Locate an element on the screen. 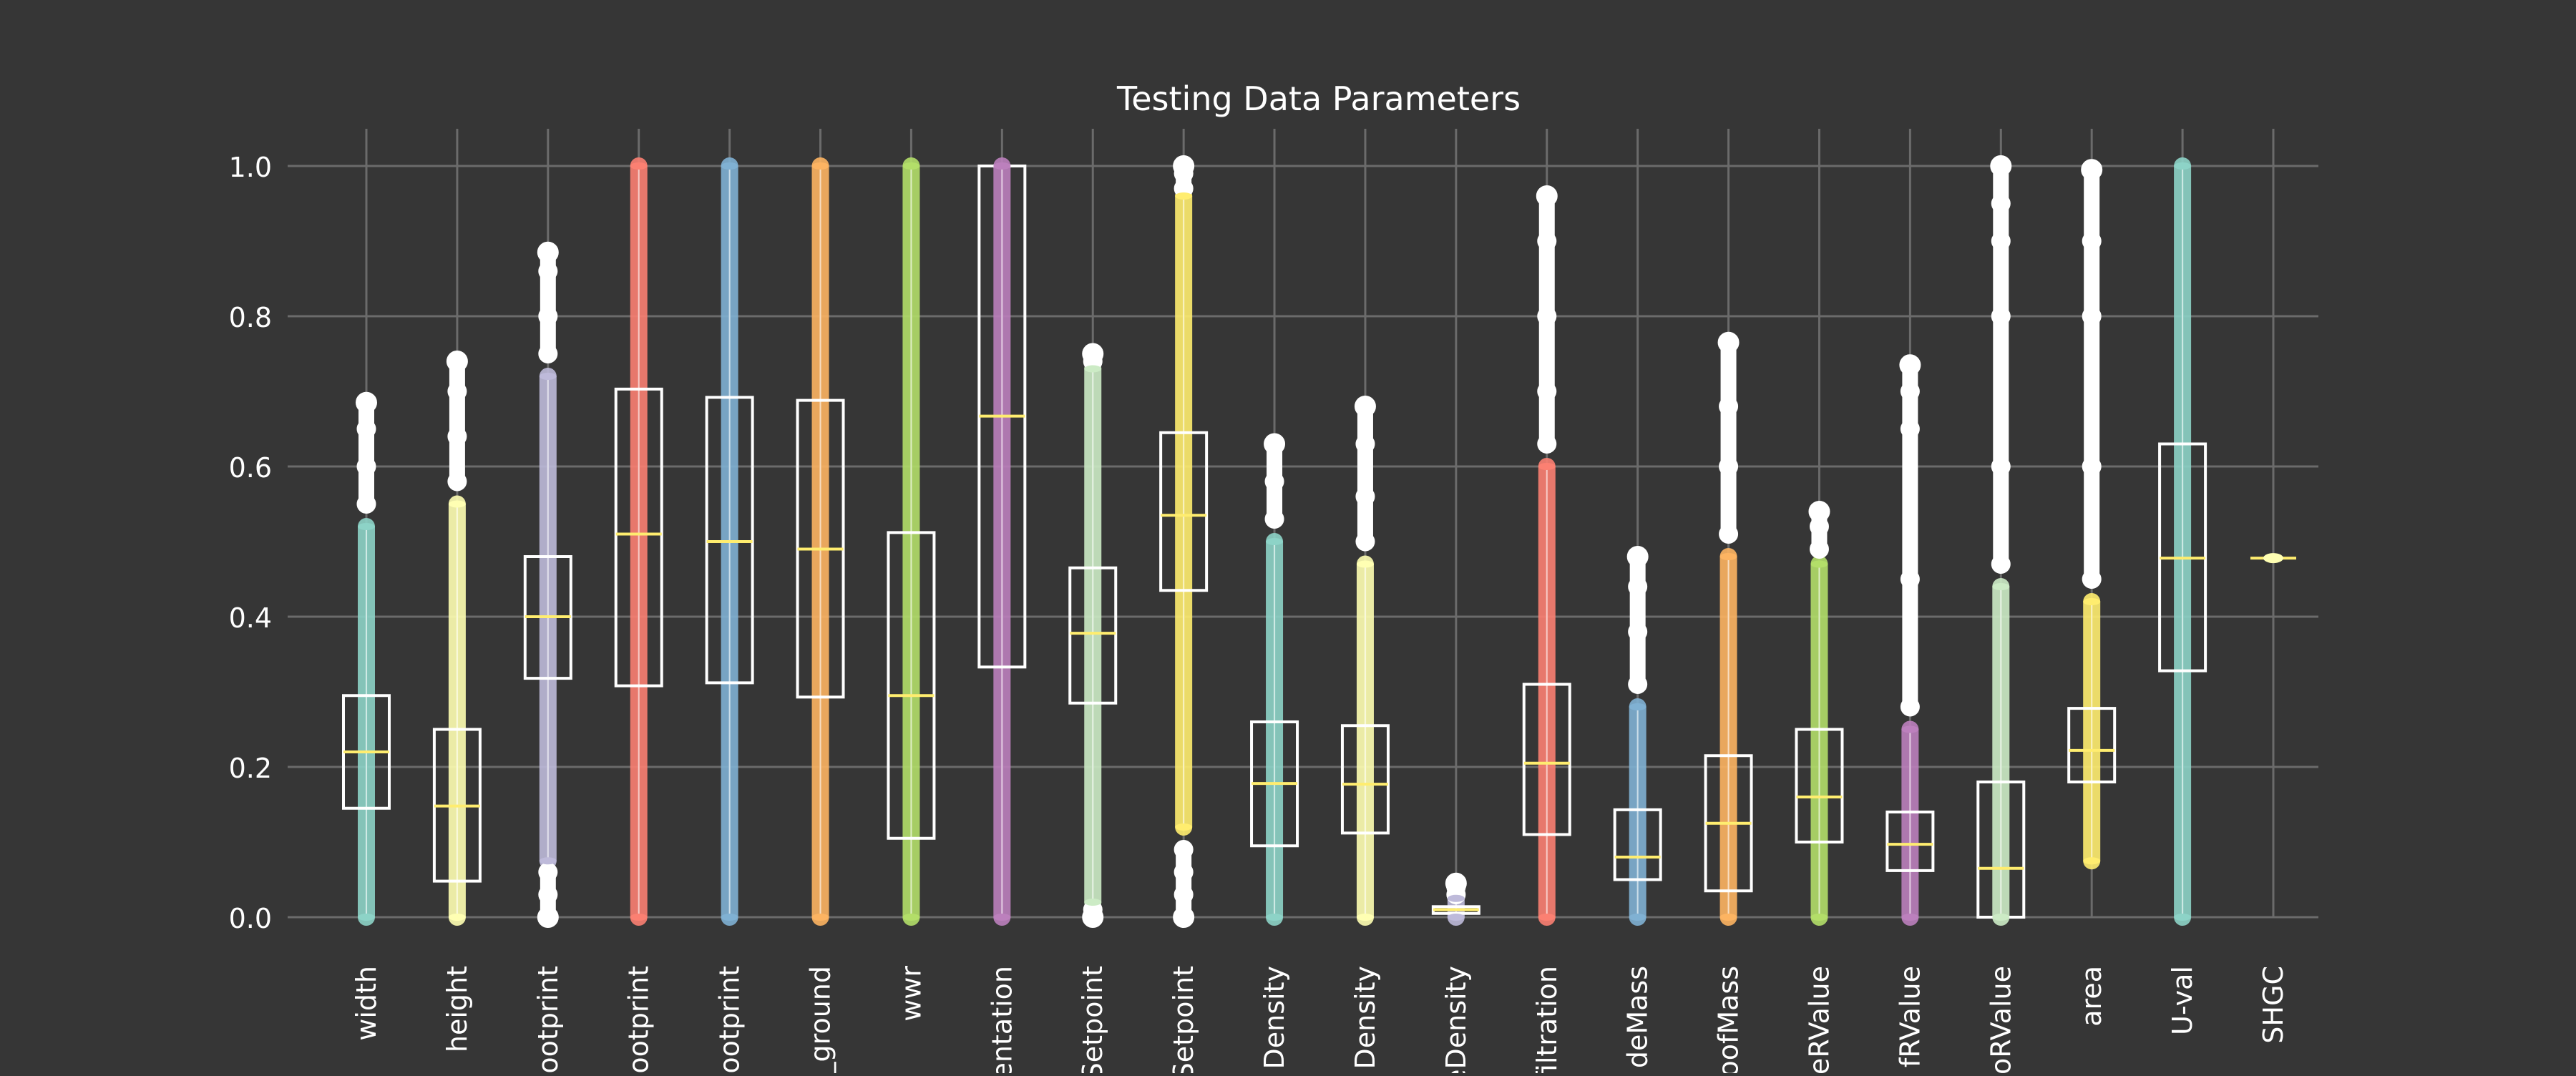 Image resolution: width=2576 pixels, height=1076 pixels. x-tick-label: eDensity is located at coordinates (1456, 1020).